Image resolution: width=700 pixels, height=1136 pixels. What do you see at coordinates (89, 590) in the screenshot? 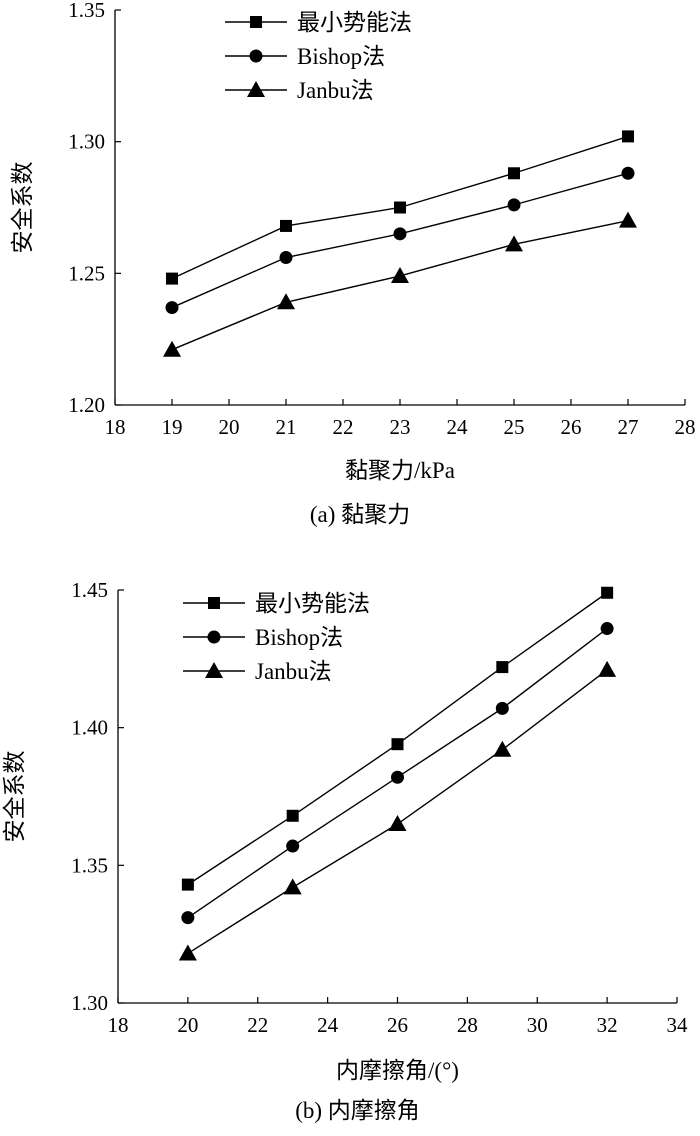
I see `y-tick-label: 1.45` at bounding box center [89, 590].